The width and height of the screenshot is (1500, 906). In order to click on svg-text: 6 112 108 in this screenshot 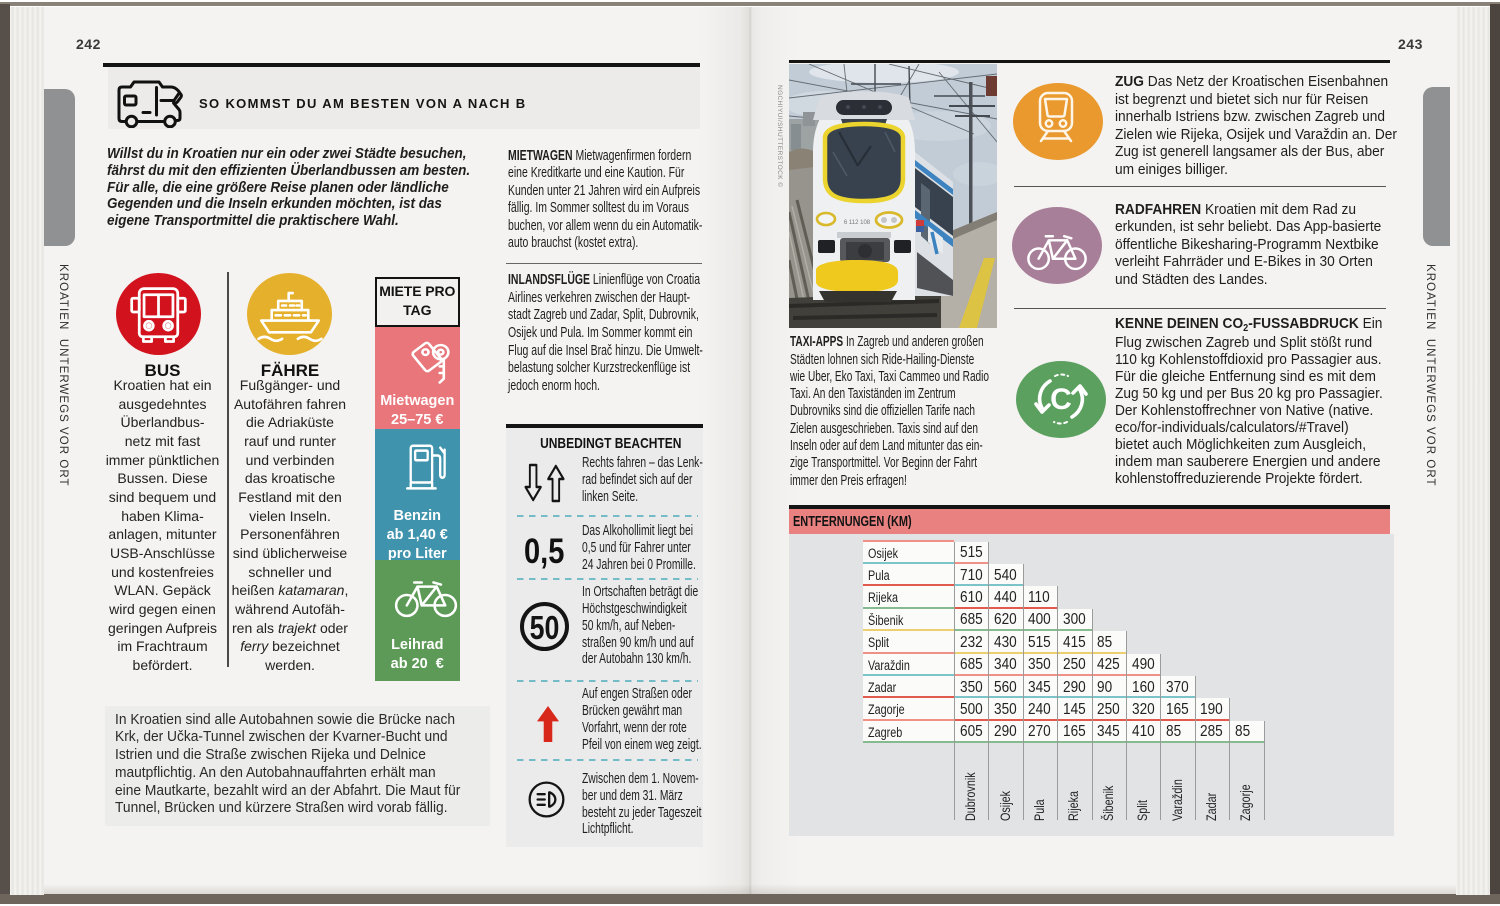, I will do `click(857, 223)`.